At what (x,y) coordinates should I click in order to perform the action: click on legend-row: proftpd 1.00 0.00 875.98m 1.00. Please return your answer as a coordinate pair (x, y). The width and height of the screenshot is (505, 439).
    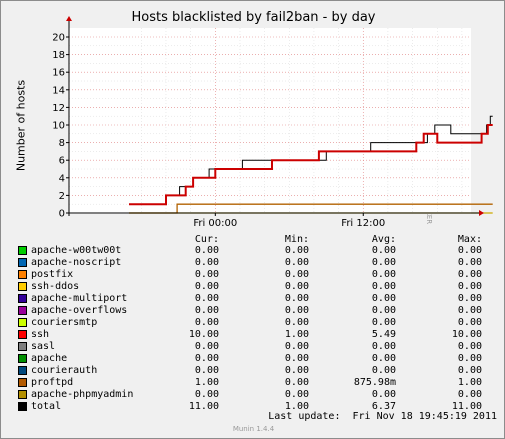
    Looking at the image, I should click on (258, 383).